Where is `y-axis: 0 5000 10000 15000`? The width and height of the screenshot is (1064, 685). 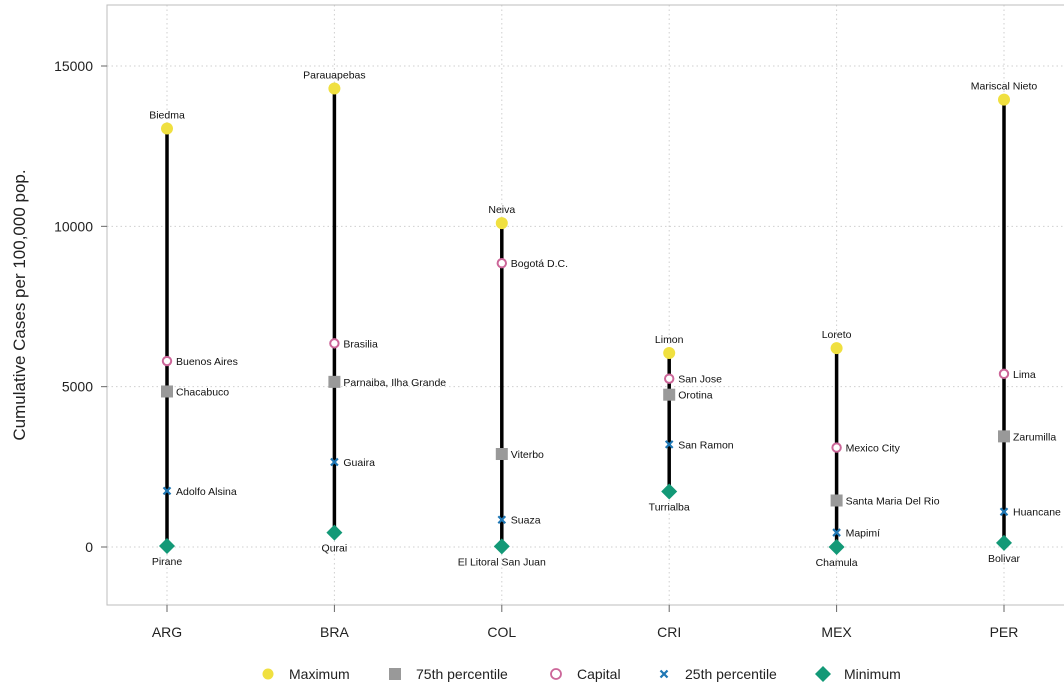 y-axis: 0 5000 10000 15000 is located at coordinates (80, 306).